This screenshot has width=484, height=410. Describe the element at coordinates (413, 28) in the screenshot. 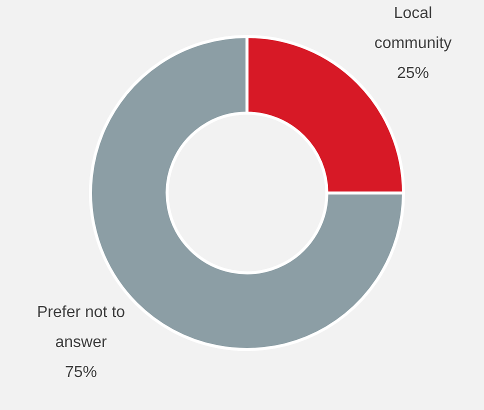

I see `slice-label: Local community` at that location.